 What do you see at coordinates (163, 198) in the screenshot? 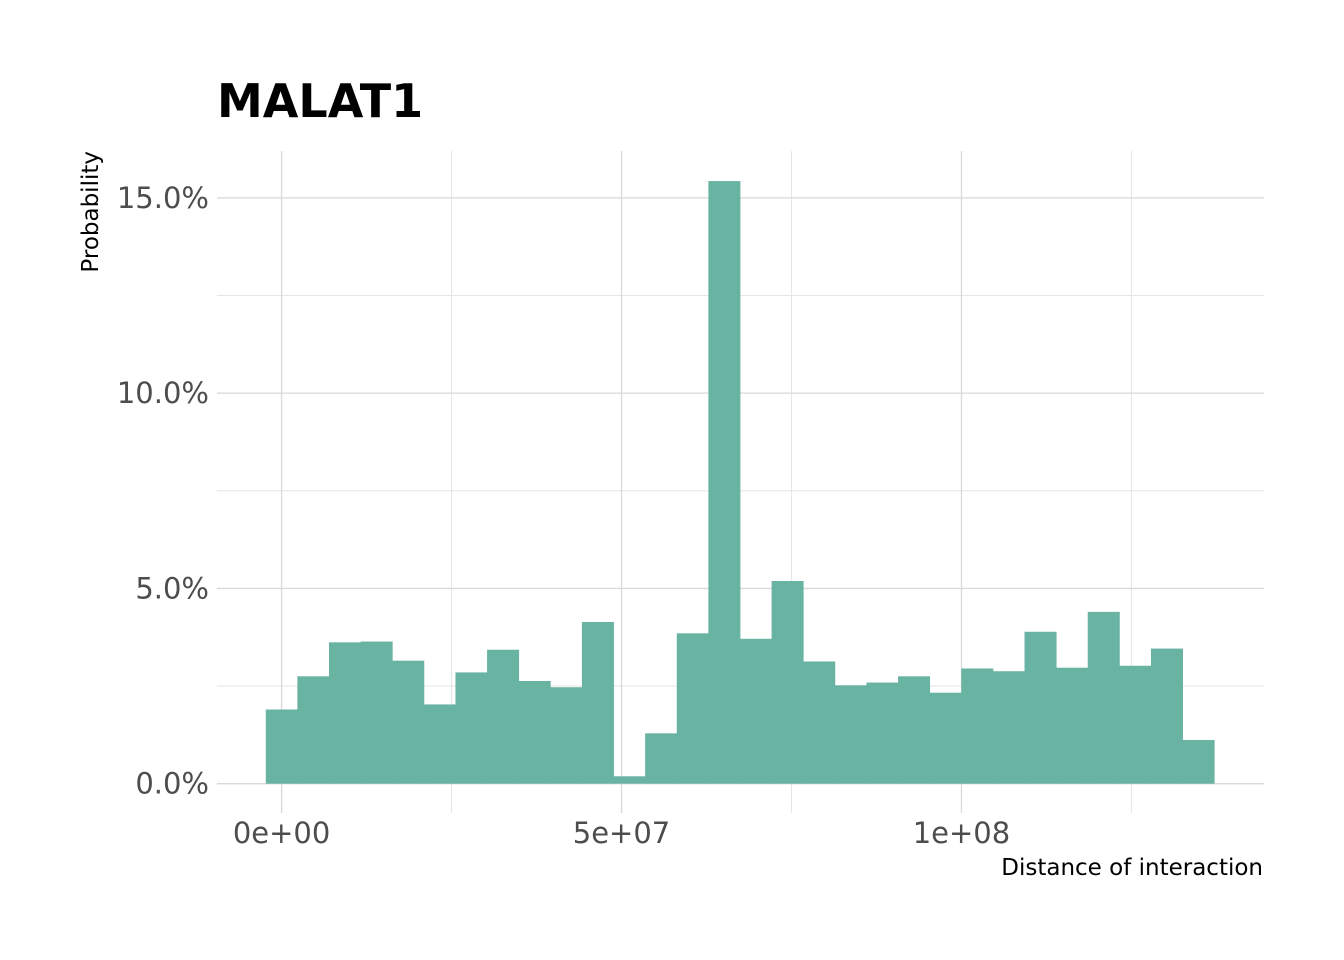
I see `y-tick-label: 15.0%` at bounding box center [163, 198].